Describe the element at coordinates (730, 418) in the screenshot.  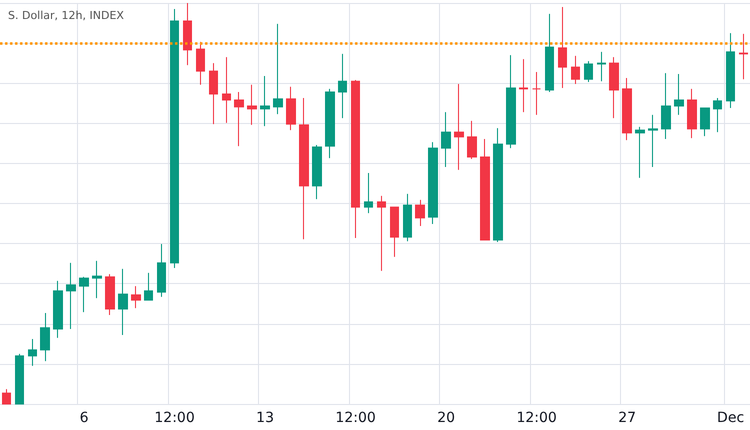
I see `x-tick-label: Dec` at that location.